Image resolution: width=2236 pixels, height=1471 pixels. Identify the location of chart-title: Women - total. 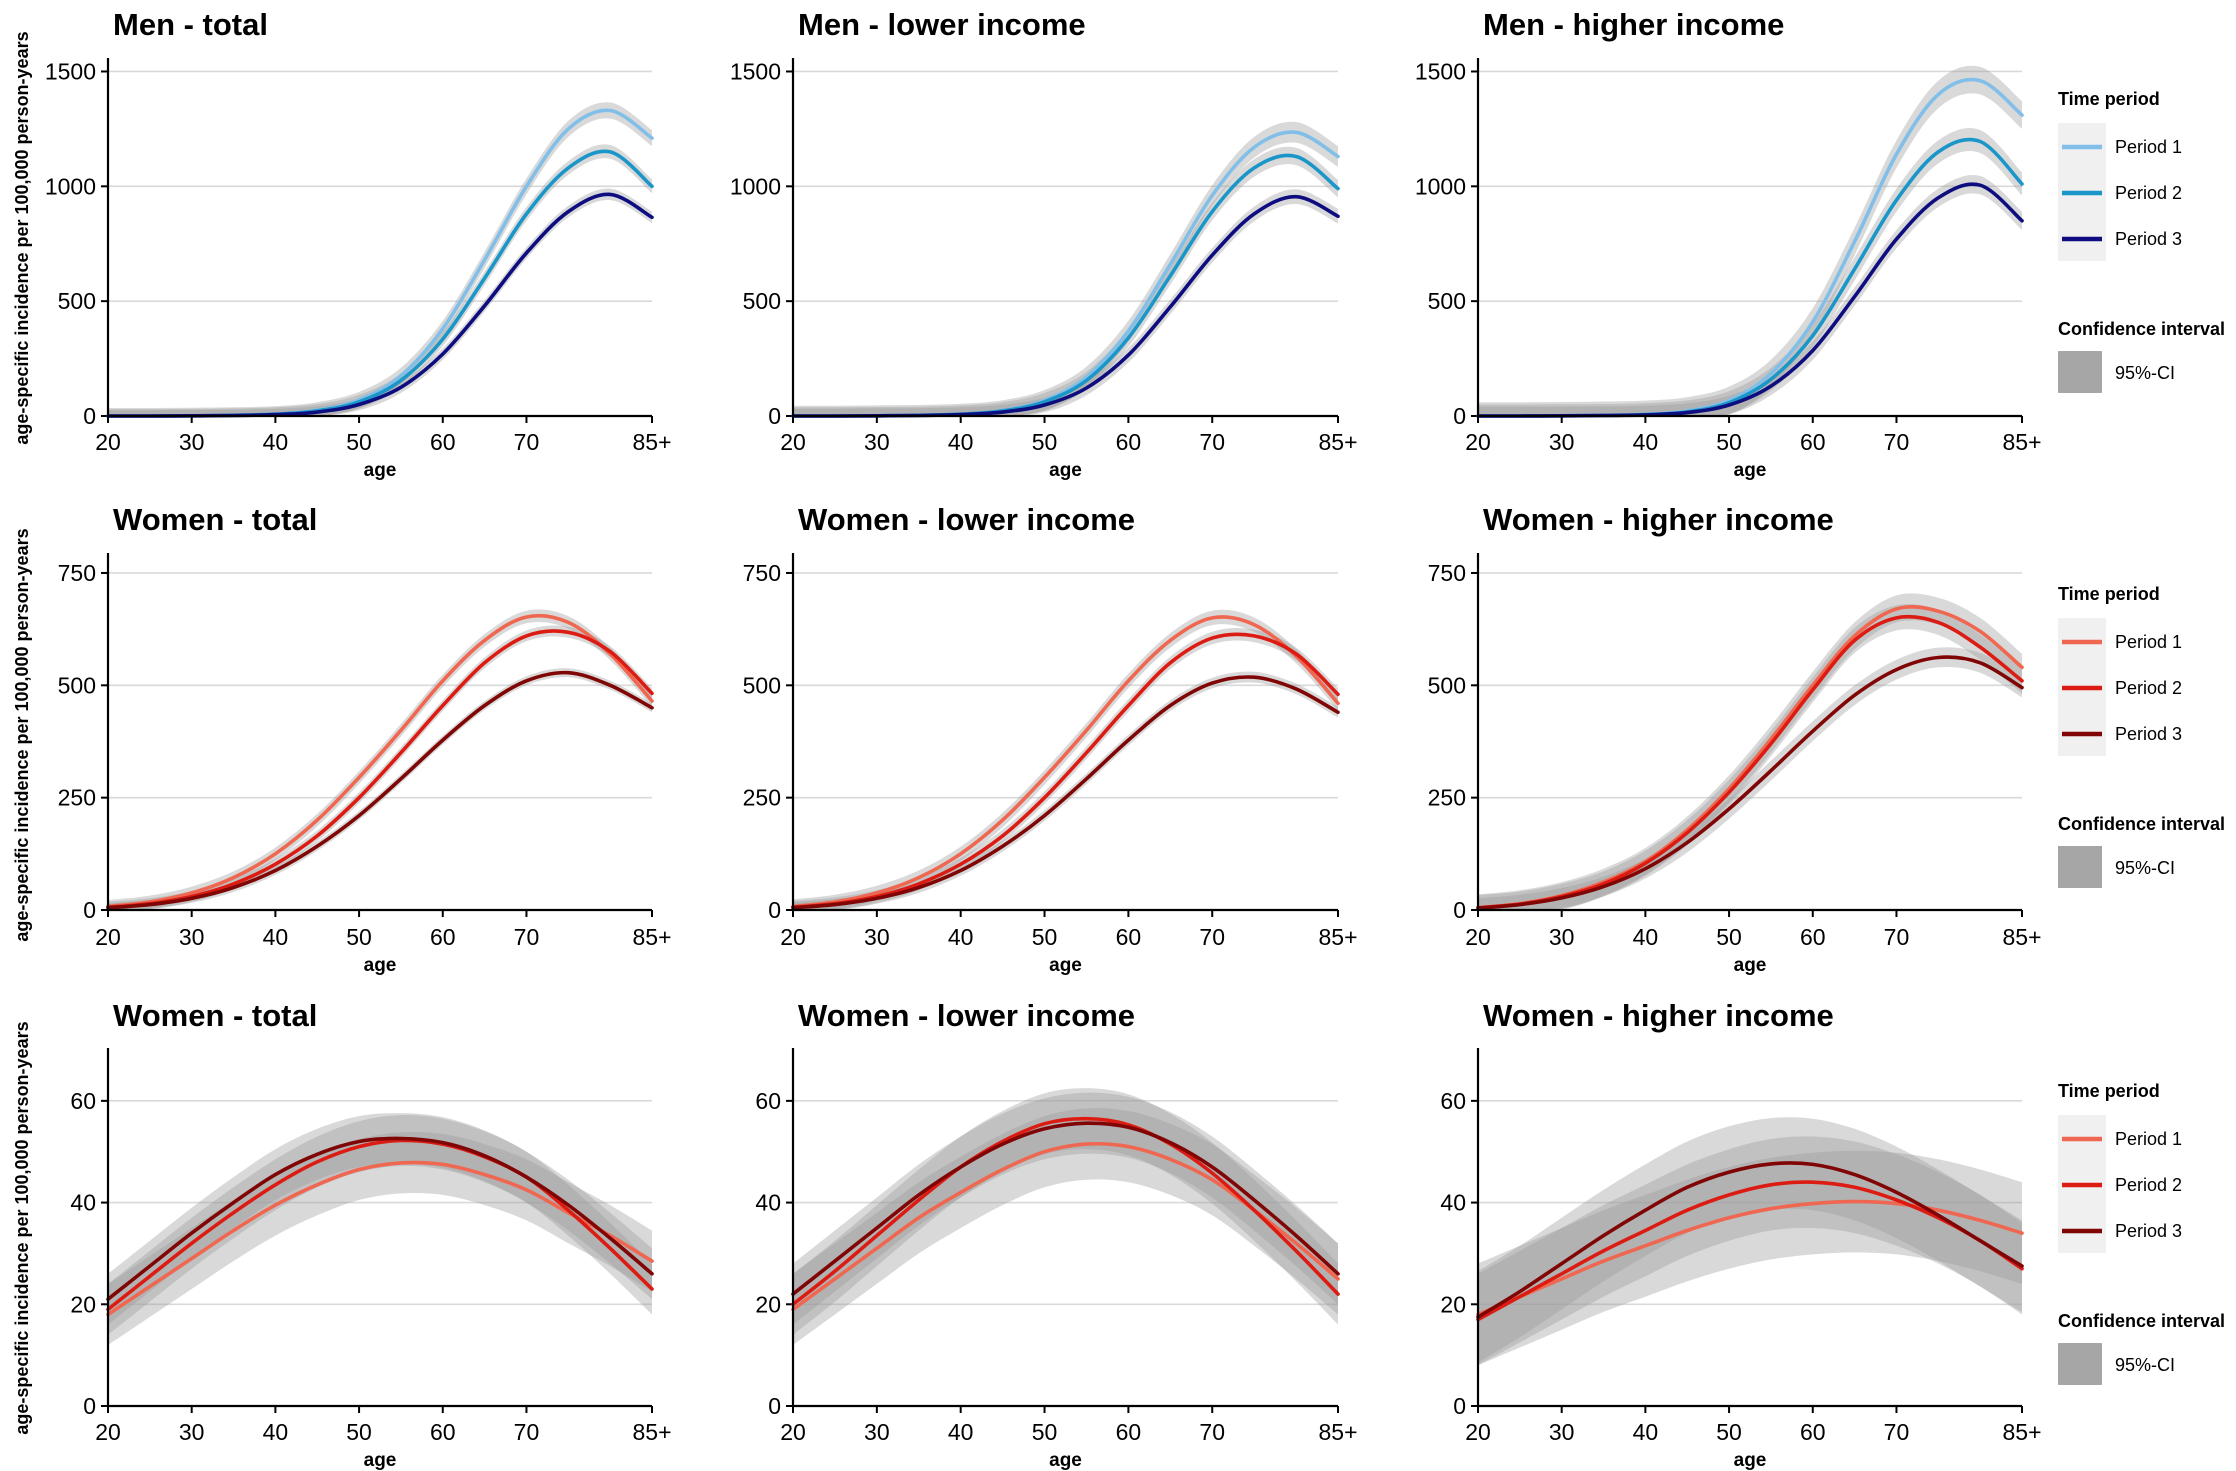
(215, 1015).